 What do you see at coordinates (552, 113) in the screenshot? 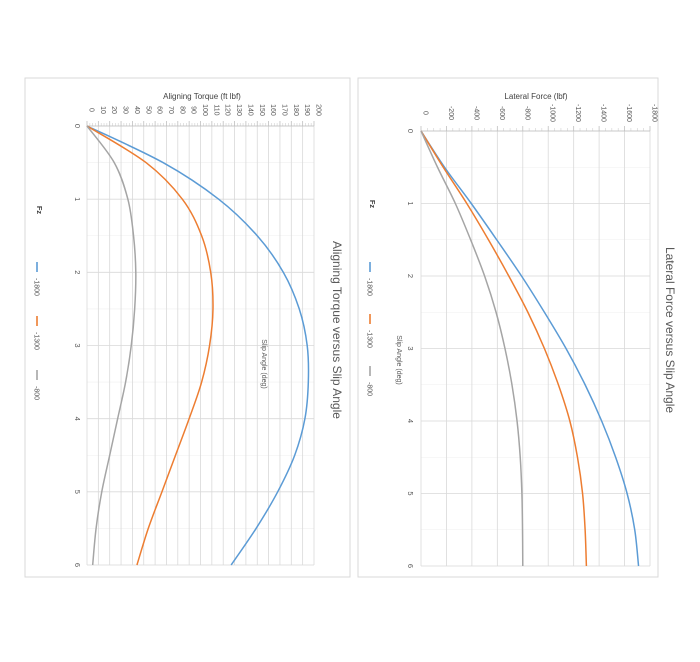
I see `y-tick-label: -1000` at bounding box center [552, 113].